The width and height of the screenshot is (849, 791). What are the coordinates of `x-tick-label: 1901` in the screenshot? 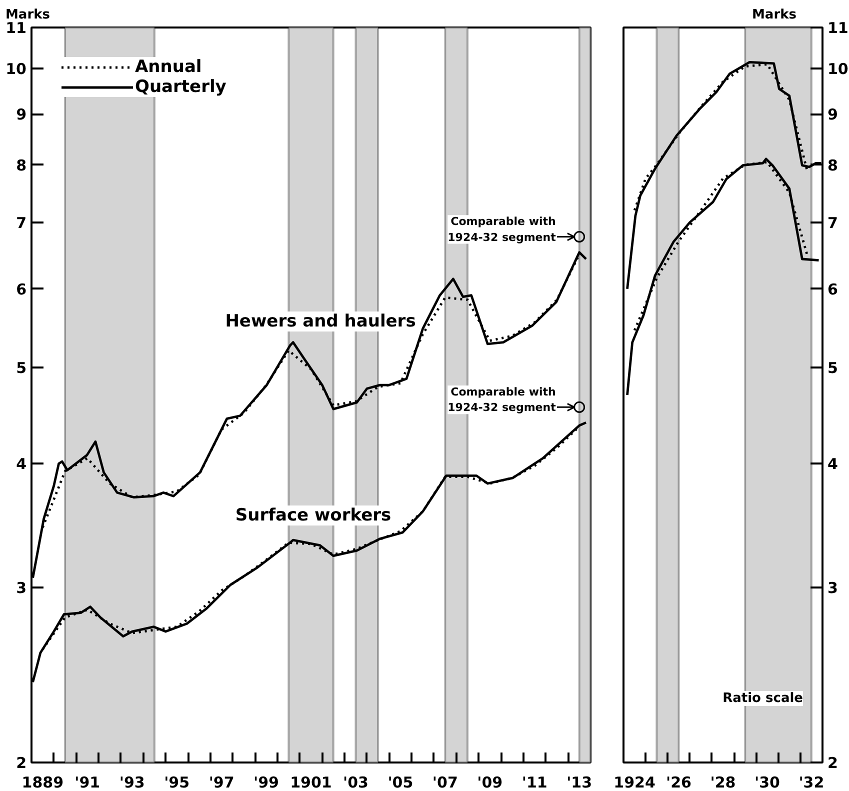 It's located at (311, 782).